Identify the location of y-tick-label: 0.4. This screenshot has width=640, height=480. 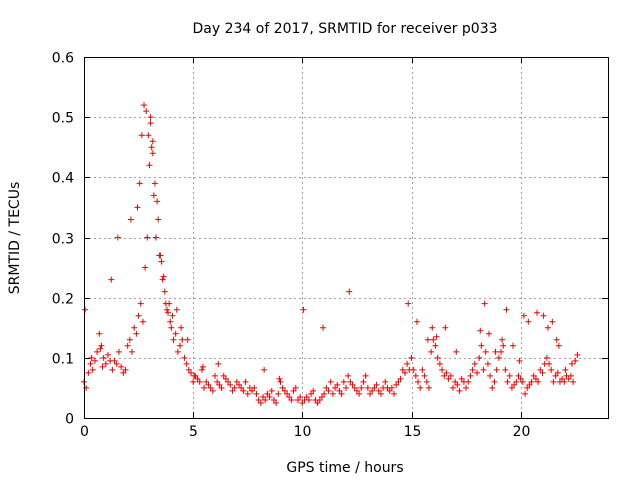
(63, 179).